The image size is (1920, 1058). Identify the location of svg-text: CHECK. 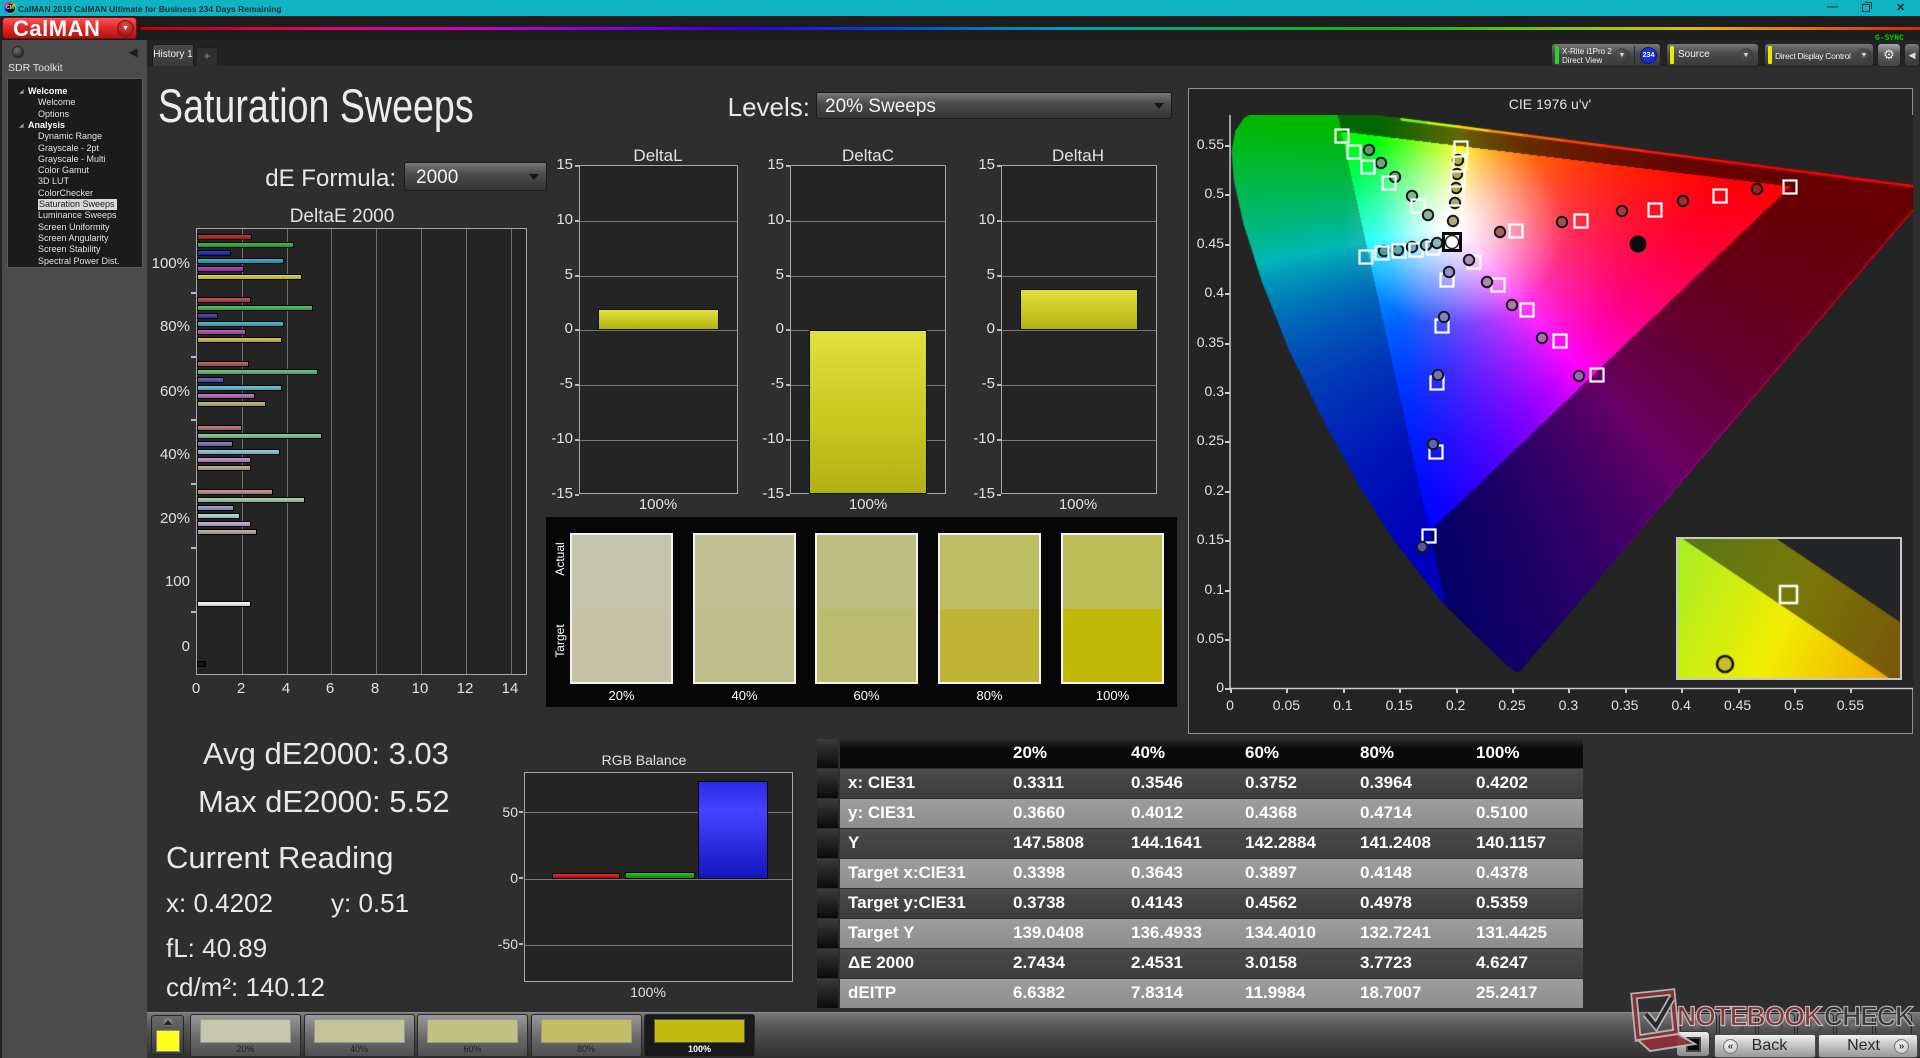
(1869, 1016).